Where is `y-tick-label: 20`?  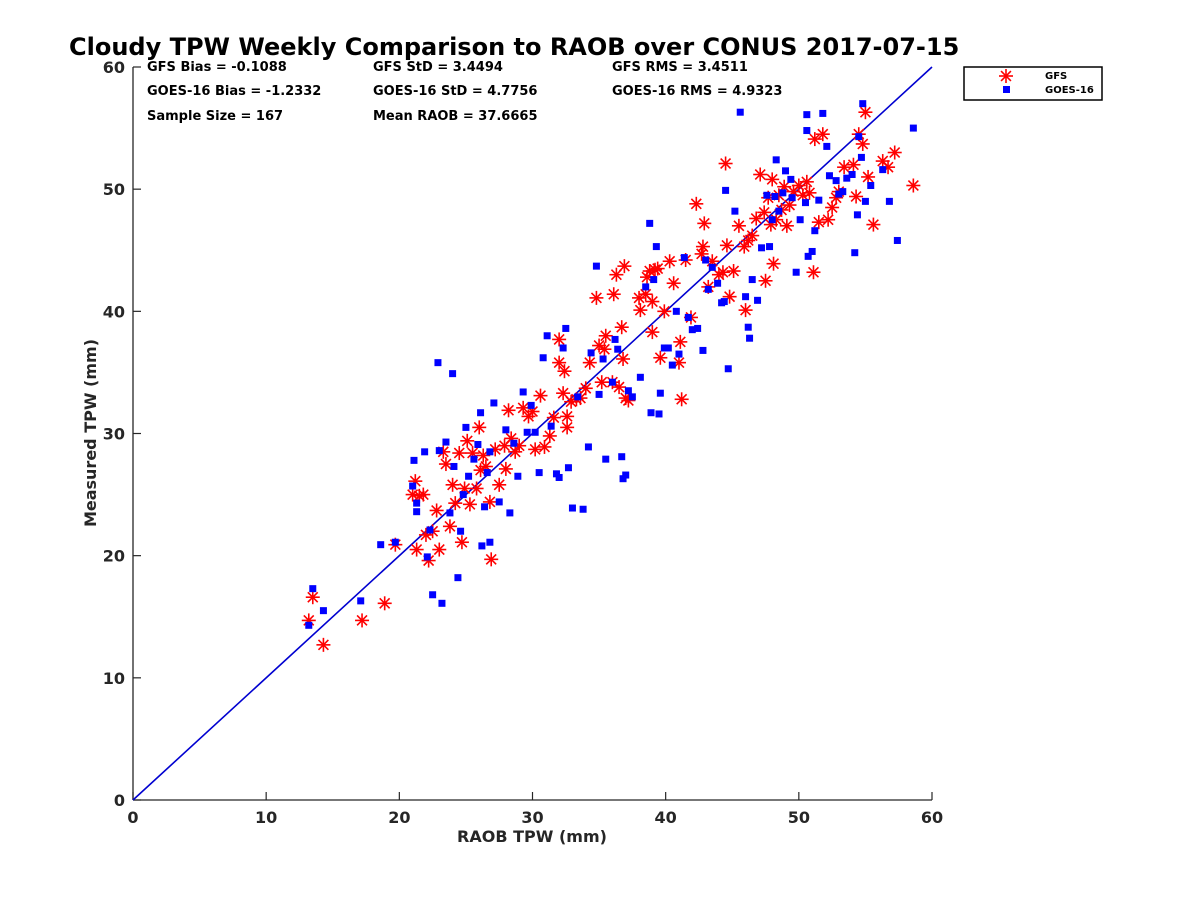 y-tick-label: 20 is located at coordinates (114, 556).